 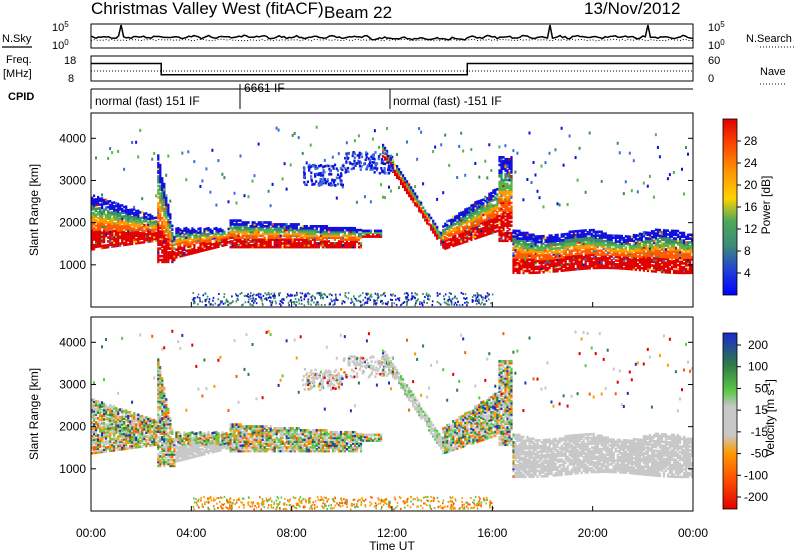 I want to click on freq-left-tick-top: 18, so click(x=70, y=61).